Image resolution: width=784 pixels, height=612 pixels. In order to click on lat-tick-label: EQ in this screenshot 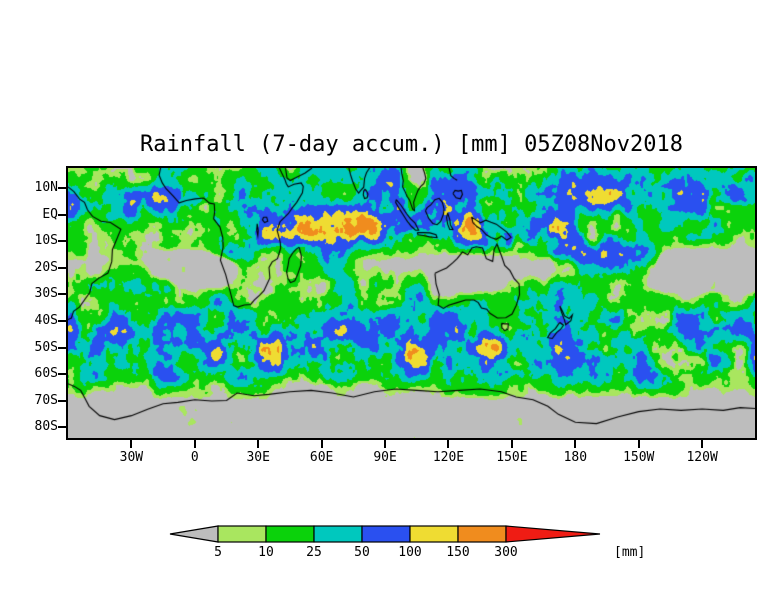, I will do `click(50, 214)`.